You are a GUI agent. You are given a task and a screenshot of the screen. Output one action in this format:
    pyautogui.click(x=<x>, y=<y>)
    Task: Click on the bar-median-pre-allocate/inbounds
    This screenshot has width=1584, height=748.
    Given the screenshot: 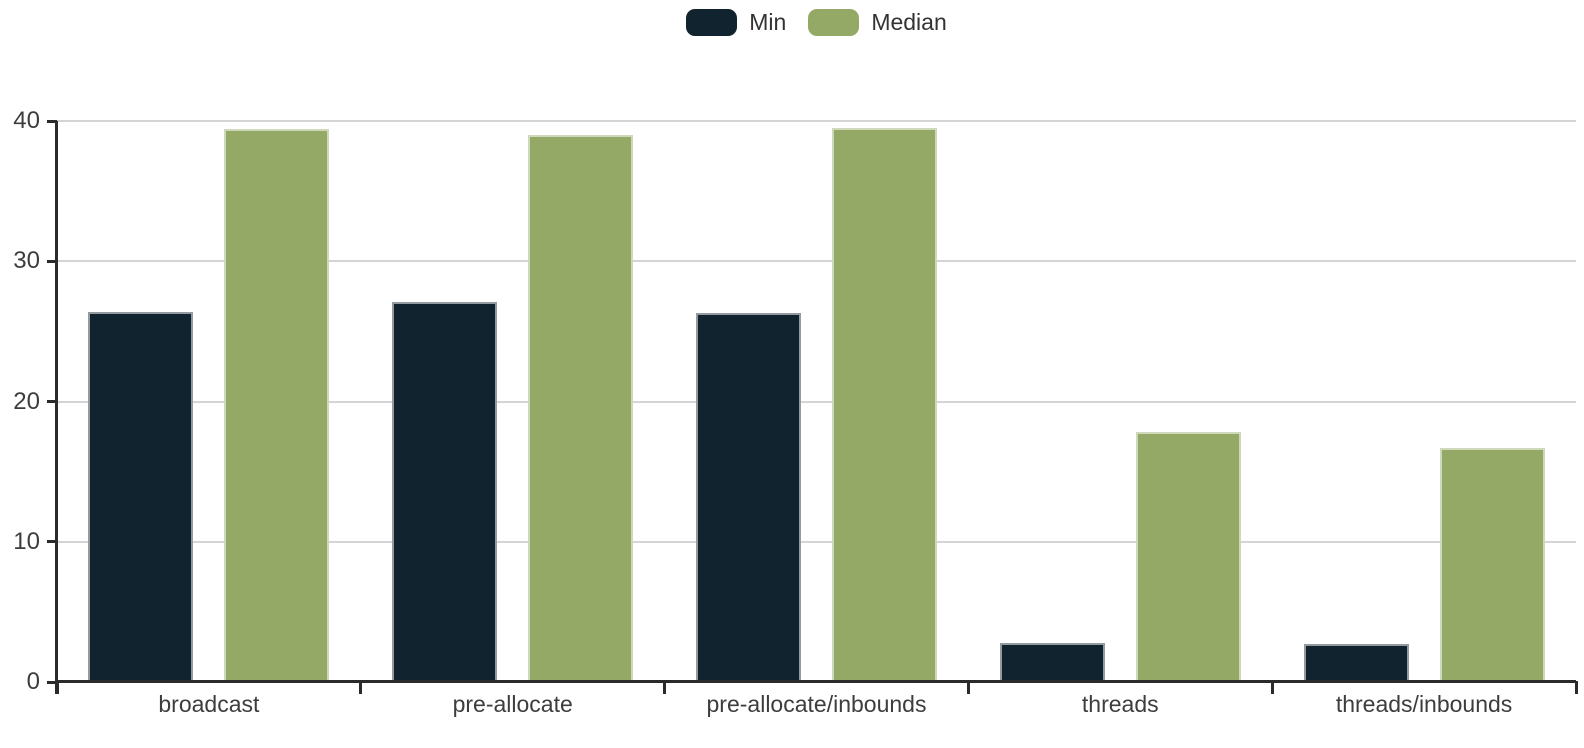 What is the action you would take?
    pyautogui.click(x=884, y=405)
    